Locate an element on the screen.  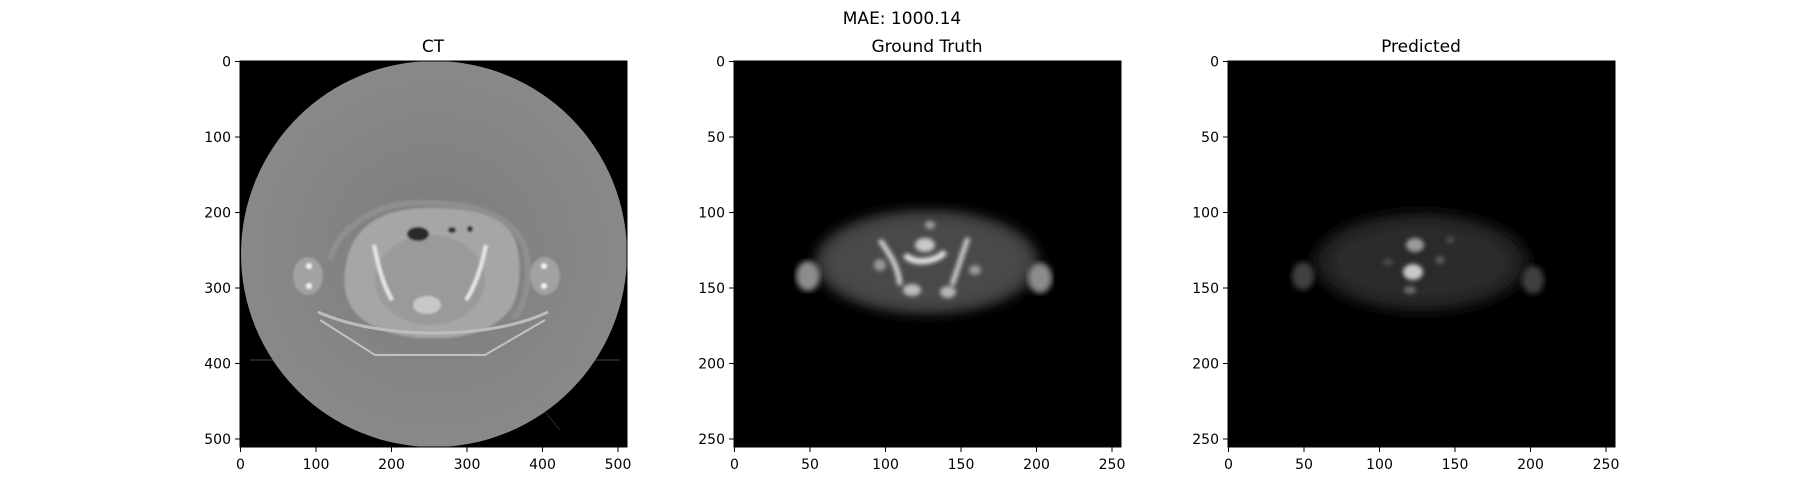
panel-title-ct: CT is located at coordinates (433, 47).